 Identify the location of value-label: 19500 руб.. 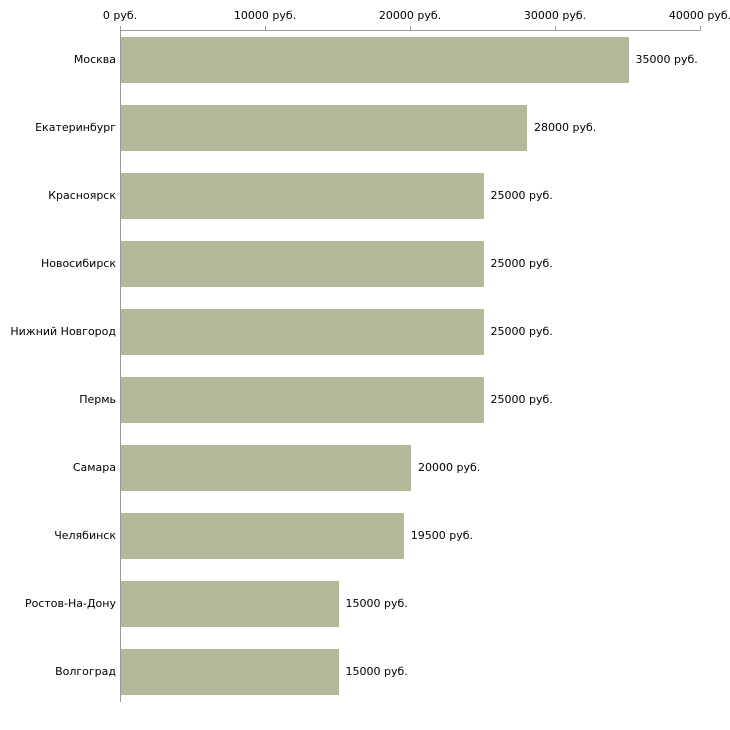
(442, 535).